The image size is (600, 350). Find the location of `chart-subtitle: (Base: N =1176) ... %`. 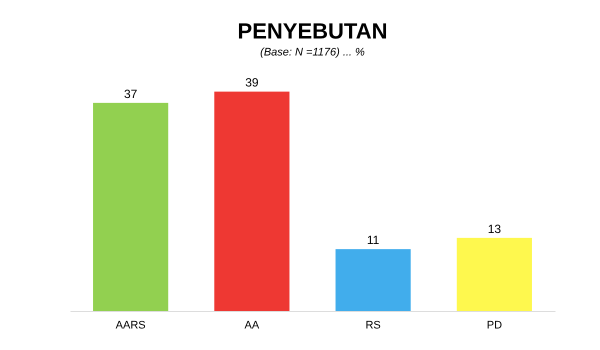

chart-subtitle: (Base: N =1176) ... % is located at coordinates (313, 52).